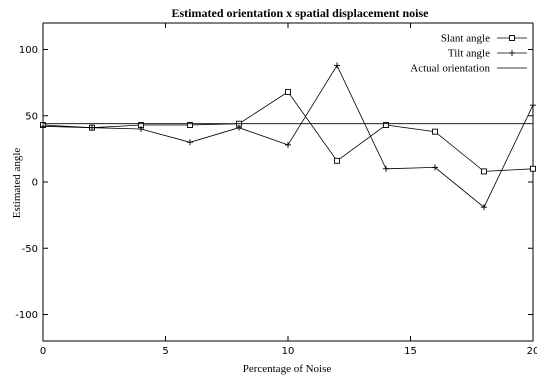 This screenshot has width=537, height=384. I want to click on y-tick-label: 0, so click(35, 183).